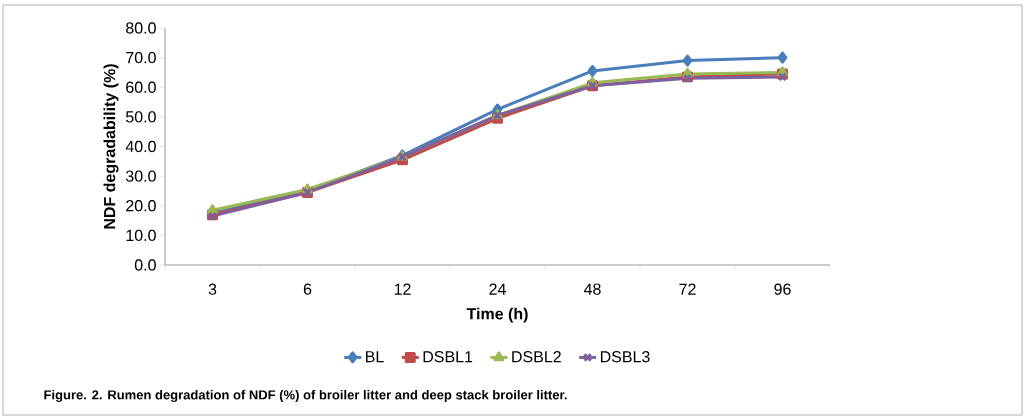 The height and width of the screenshot is (418, 1027). What do you see at coordinates (111, 146) in the screenshot?
I see `y-axis-title: NDF degradability (%)` at bounding box center [111, 146].